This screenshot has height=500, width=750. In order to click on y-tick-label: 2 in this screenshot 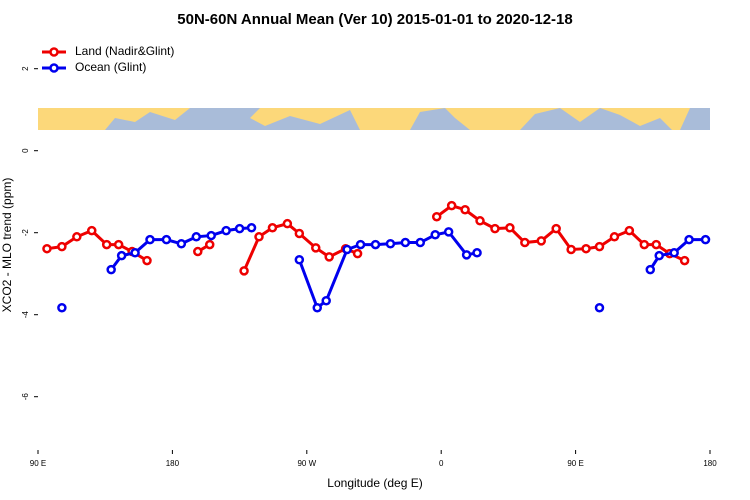, I will do `click(25, 68)`.